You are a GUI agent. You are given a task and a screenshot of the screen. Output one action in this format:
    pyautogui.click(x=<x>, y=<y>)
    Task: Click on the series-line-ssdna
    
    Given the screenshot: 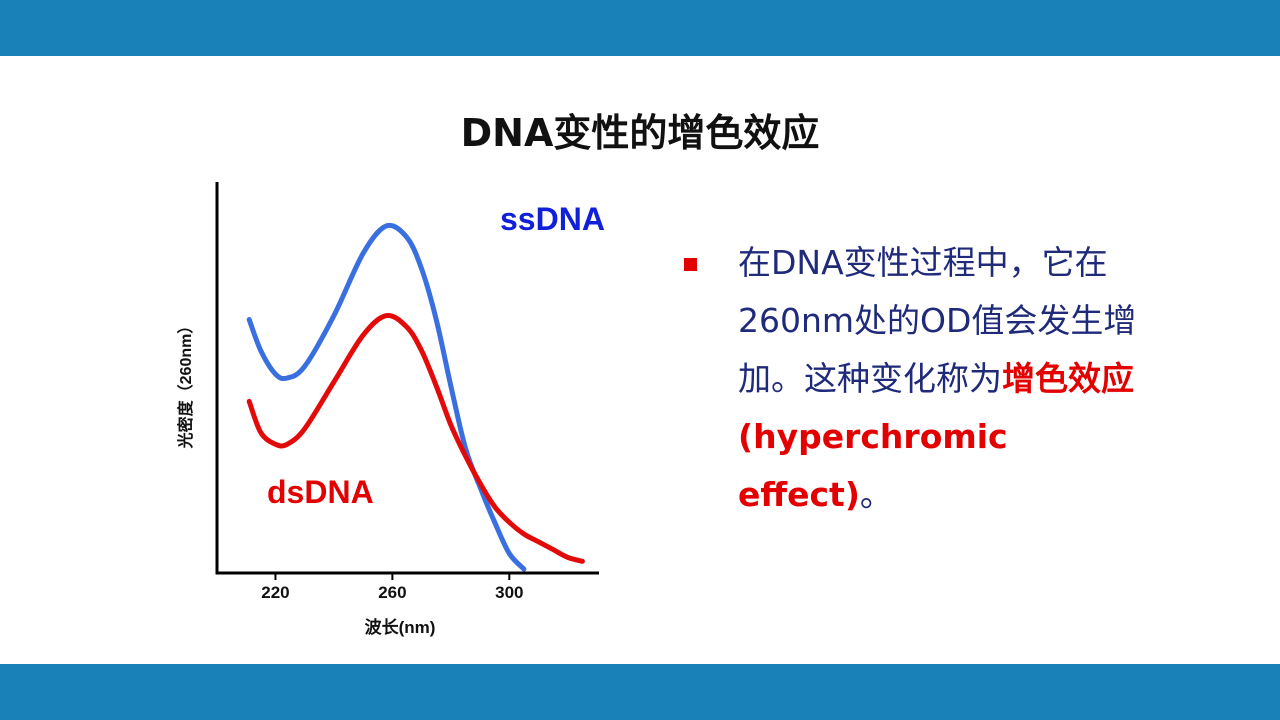 What is the action you would take?
    pyautogui.click(x=386, y=397)
    